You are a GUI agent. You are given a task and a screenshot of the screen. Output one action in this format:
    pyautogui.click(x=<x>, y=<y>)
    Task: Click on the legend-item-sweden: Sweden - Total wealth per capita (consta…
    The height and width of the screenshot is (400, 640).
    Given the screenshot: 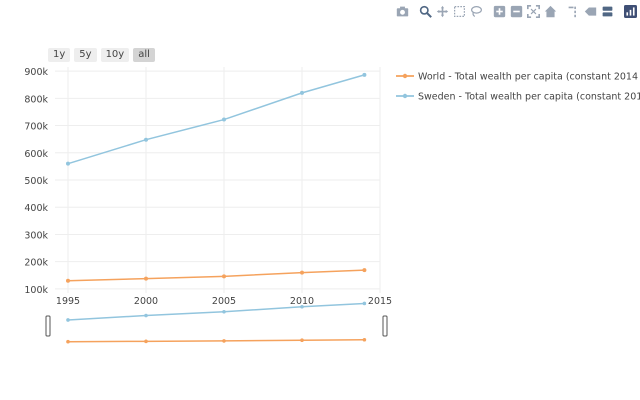 What is the action you would take?
    pyautogui.click(x=518, y=97)
    